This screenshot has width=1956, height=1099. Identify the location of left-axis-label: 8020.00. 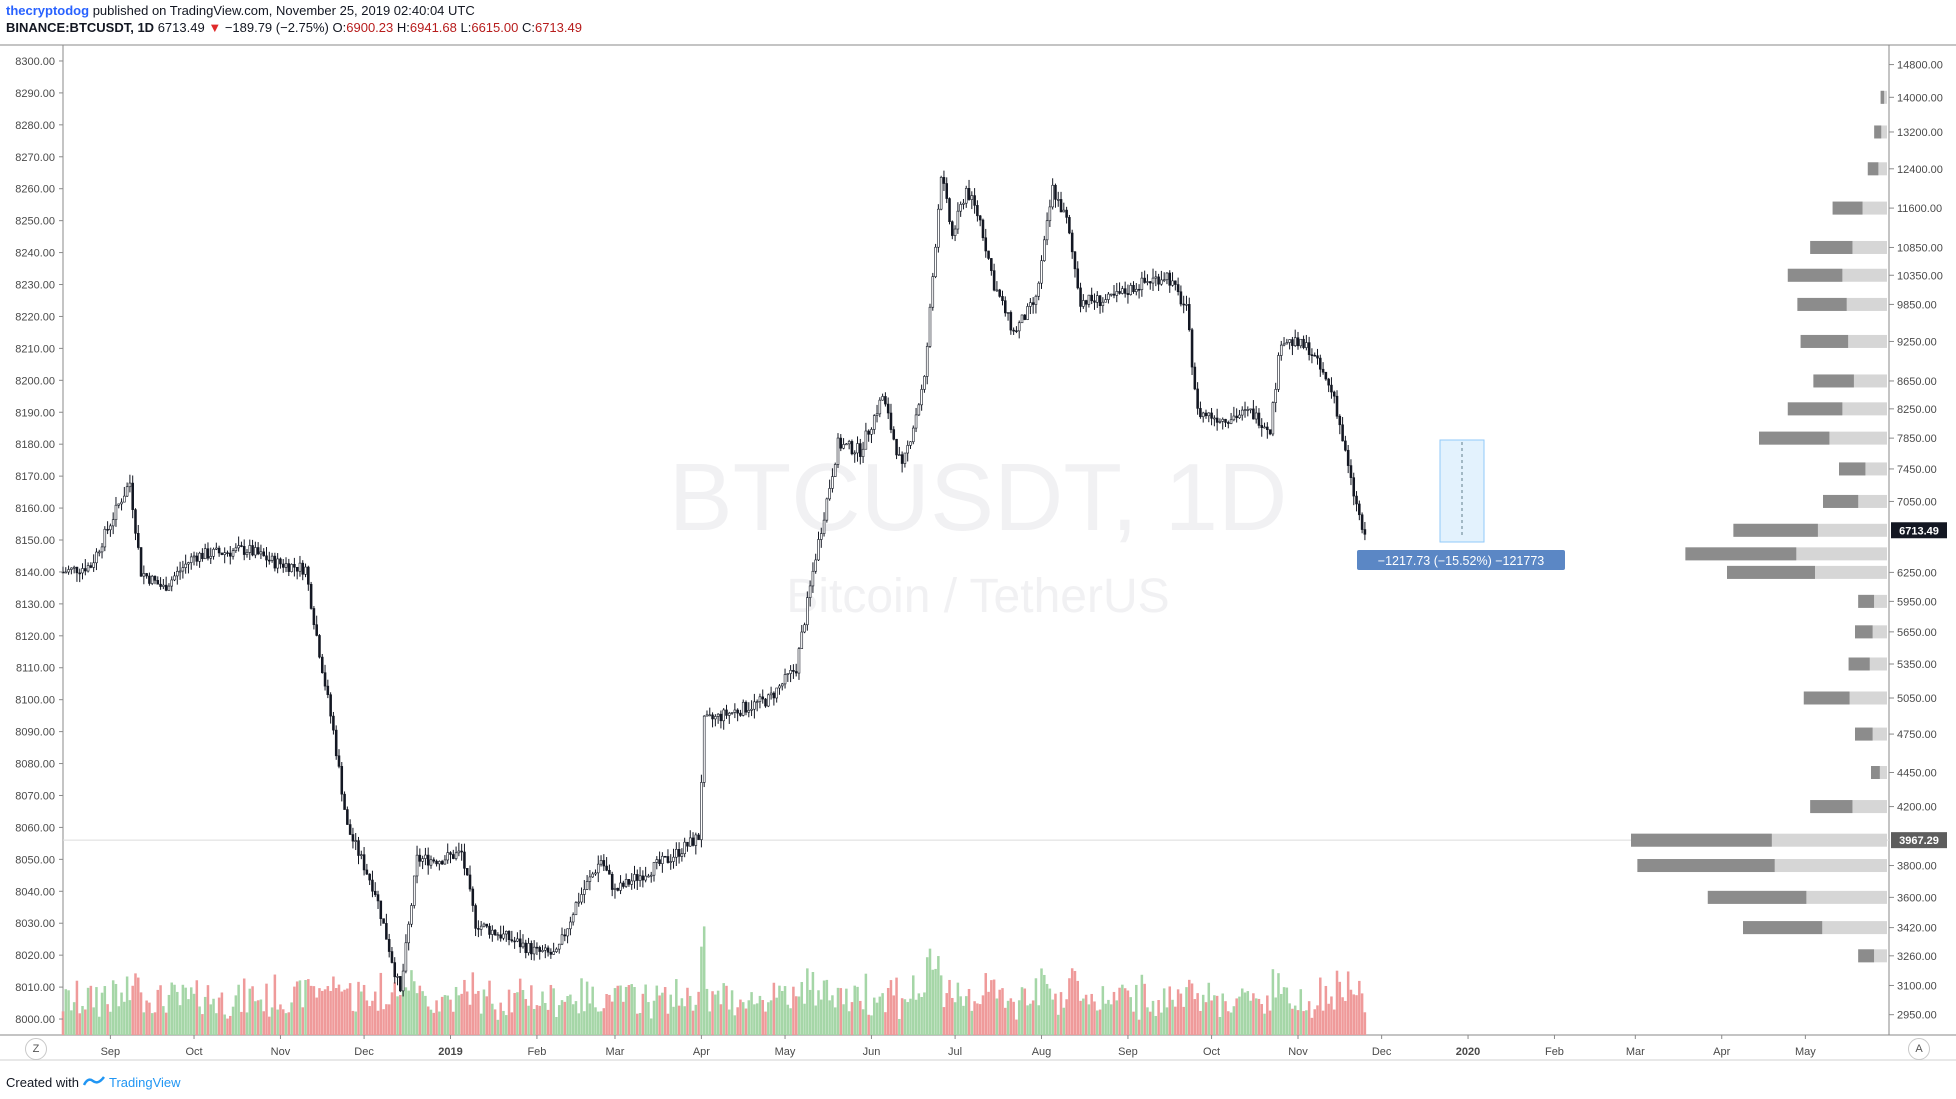
(35, 956).